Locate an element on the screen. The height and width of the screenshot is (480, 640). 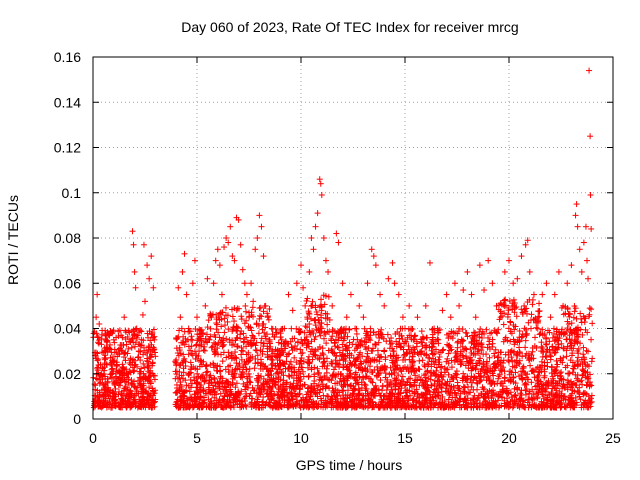
y-tick-label: 0.04 is located at coordinates (67, 329).